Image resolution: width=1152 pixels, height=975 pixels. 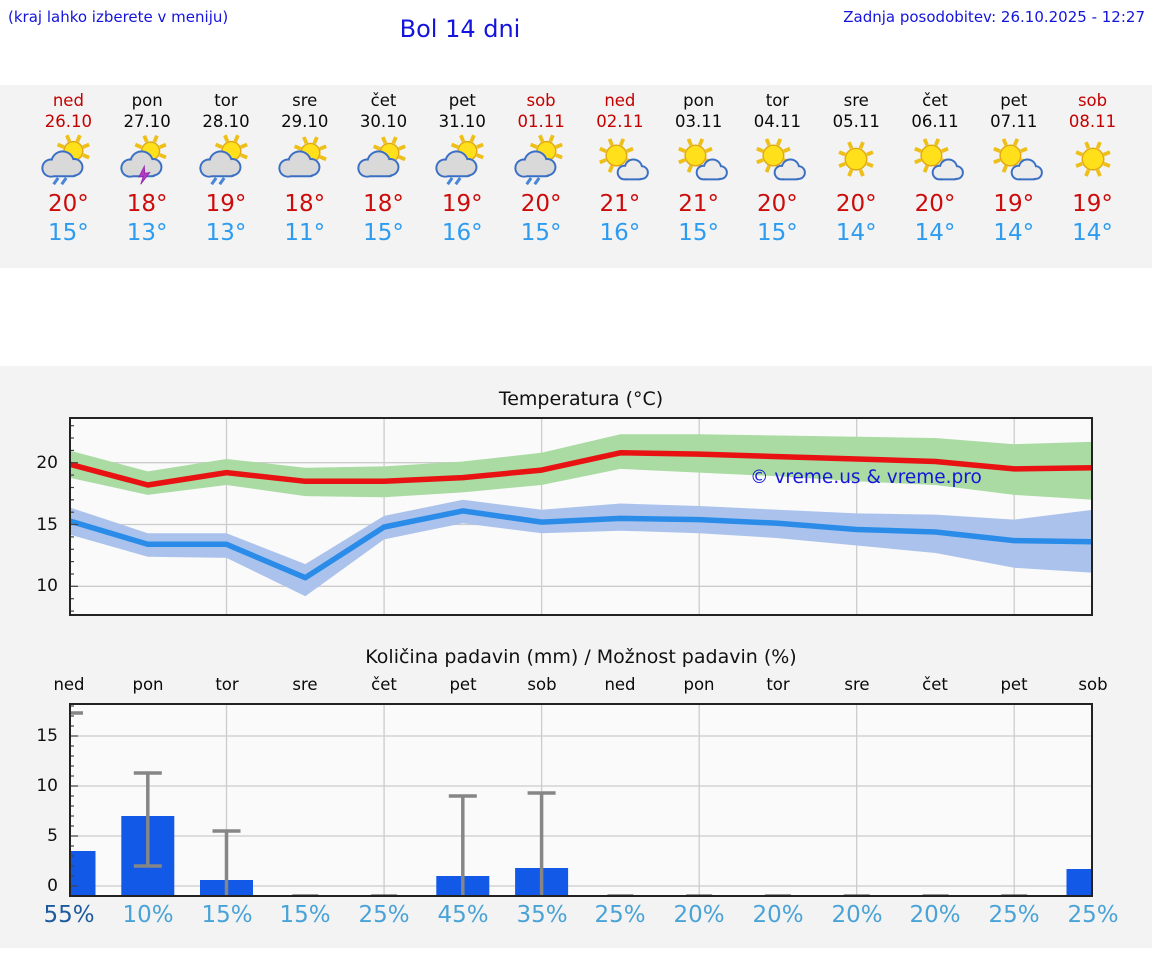 I want to click on precip-axis-label: 0, so click(x=52, y=886).